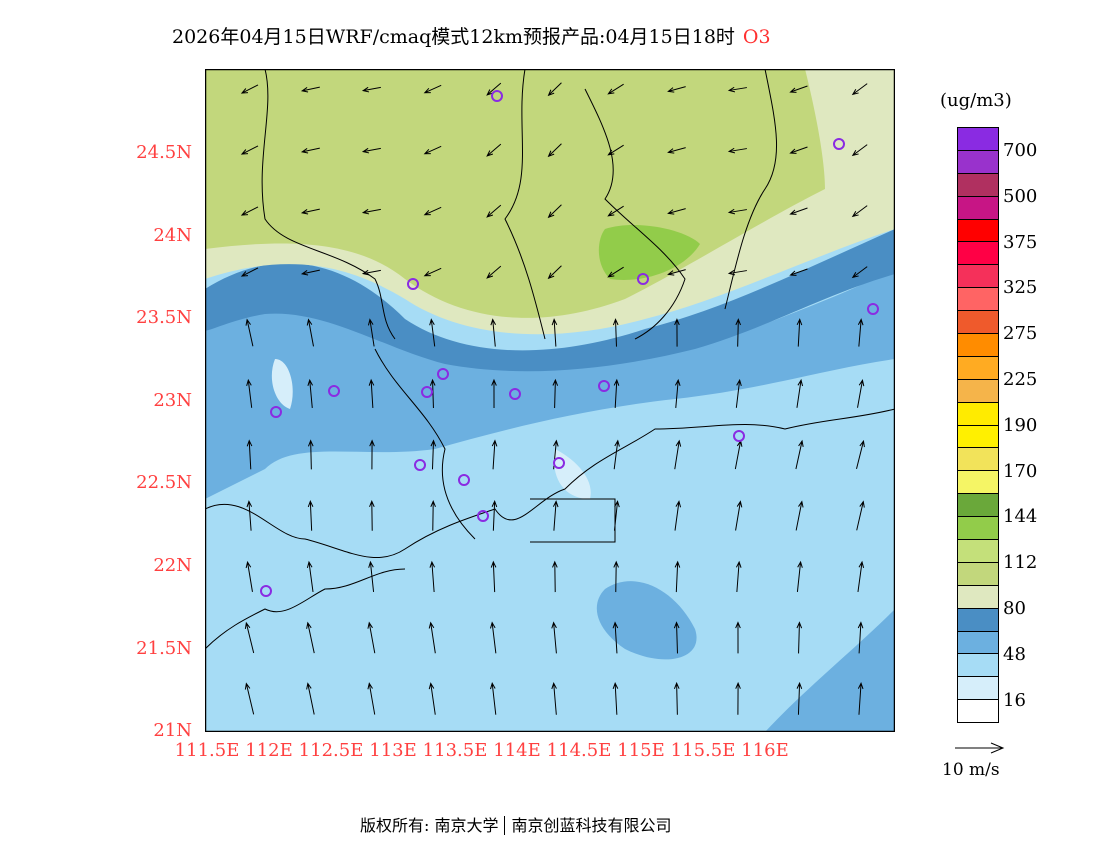 The width and height of the screenshot is (1100, 850). Describe the element at coordinates (1020, 242) in the screenshot. I see `colorbar-label: 375` at that location.